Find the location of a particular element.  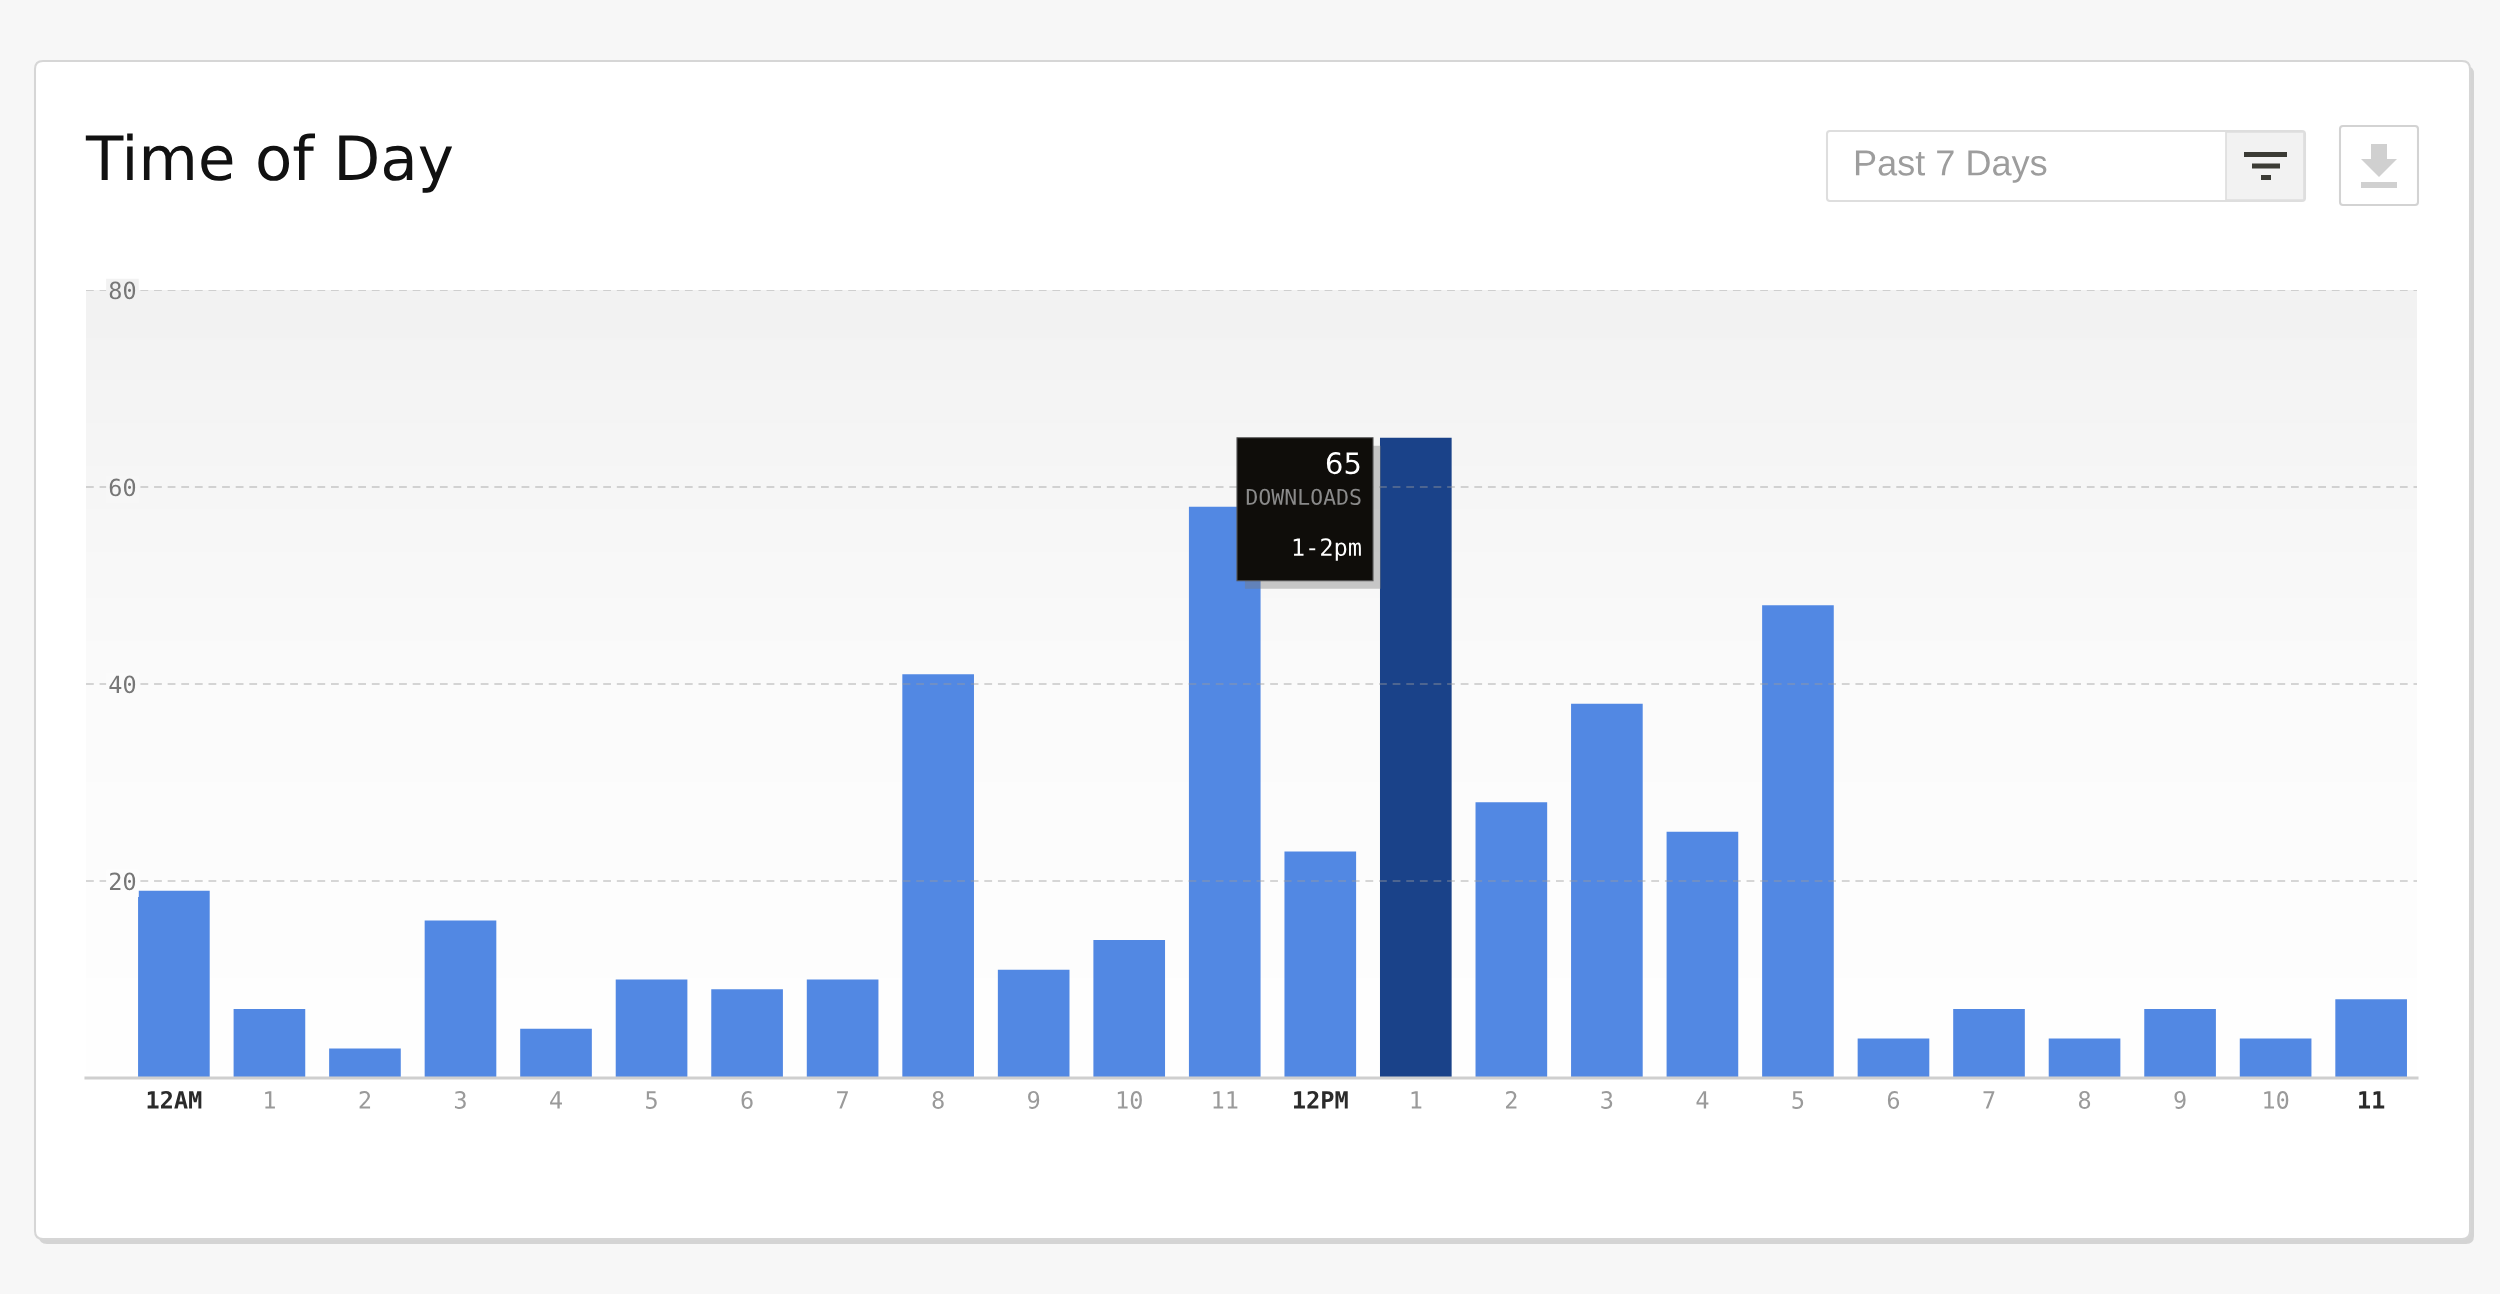

y-tick-label: 60 is located at coordinates (122, 487).